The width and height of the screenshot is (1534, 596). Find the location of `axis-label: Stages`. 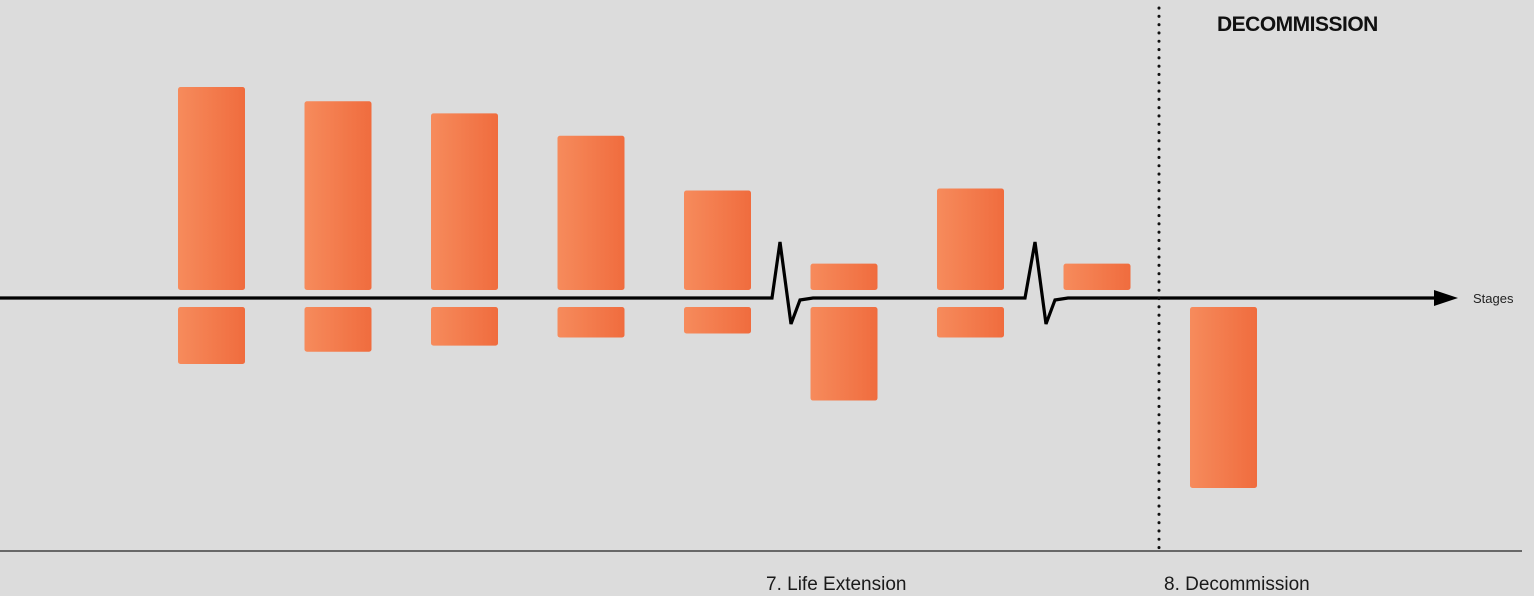

axis-label: Stages is located at coordinates (1493, 298).